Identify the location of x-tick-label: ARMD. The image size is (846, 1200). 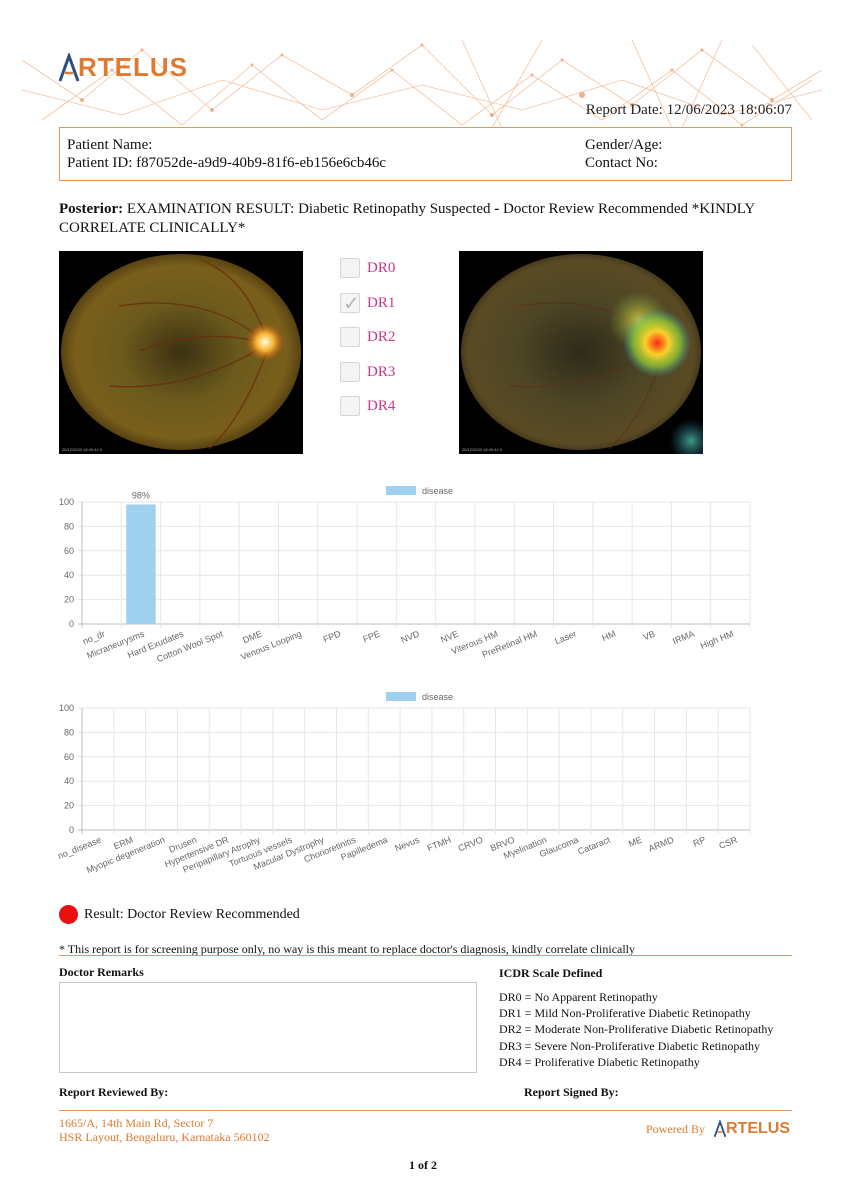
(661, 843).